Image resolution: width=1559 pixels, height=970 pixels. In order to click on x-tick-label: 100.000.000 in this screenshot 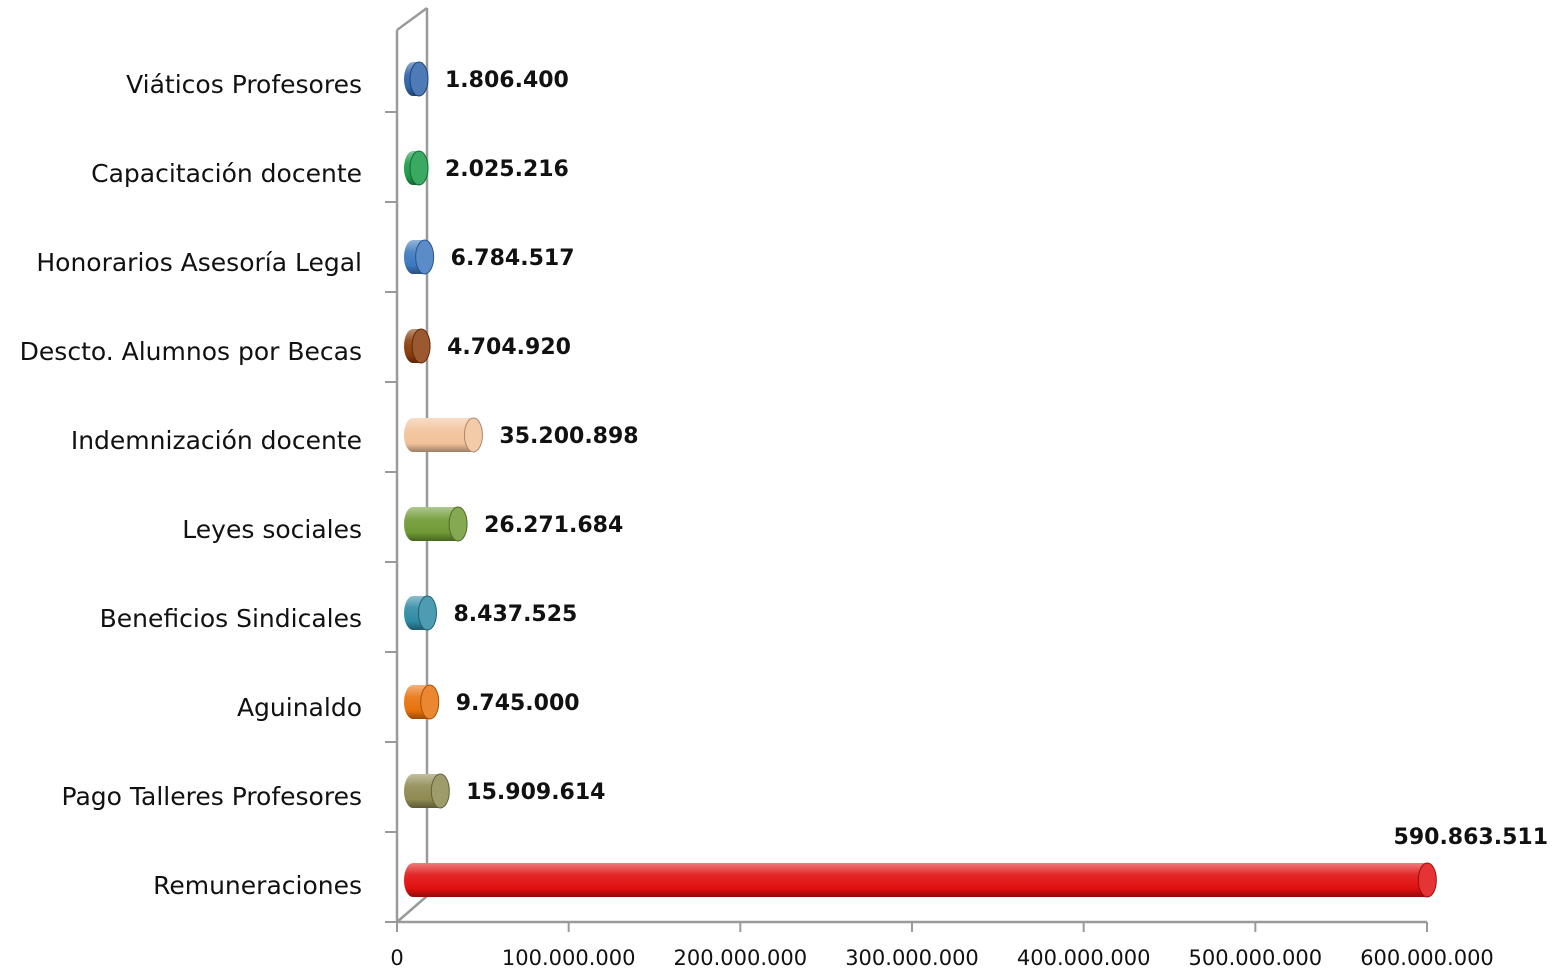, I will do `click(569, 958)`.